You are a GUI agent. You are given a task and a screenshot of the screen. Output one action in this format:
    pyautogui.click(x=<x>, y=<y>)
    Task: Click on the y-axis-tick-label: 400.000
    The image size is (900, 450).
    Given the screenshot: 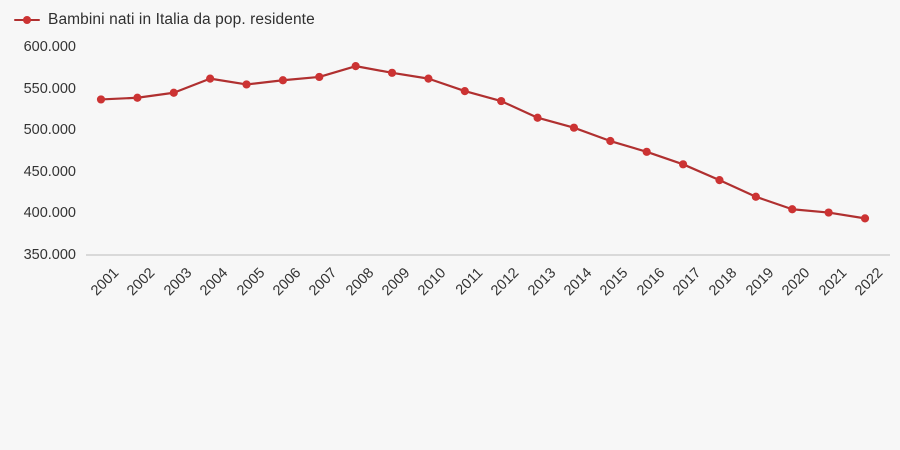 What is the action you would take?
    pyautogui.click(x=49, y=213)
    